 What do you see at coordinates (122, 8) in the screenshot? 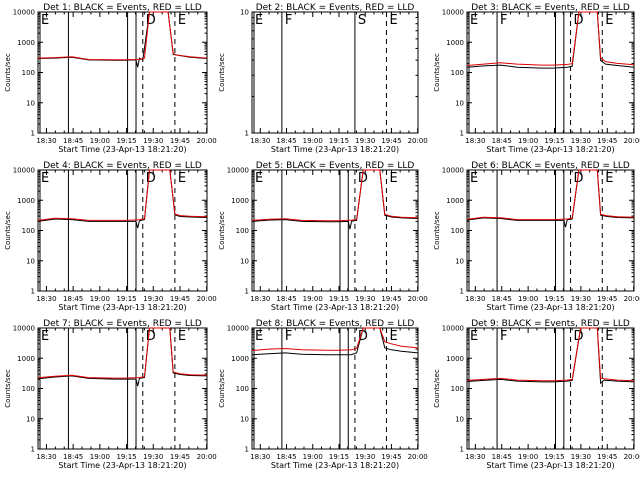
I see `panel-title: Det 1: BLACK = Events, RED = LLD` at bounding box center [122, 8].